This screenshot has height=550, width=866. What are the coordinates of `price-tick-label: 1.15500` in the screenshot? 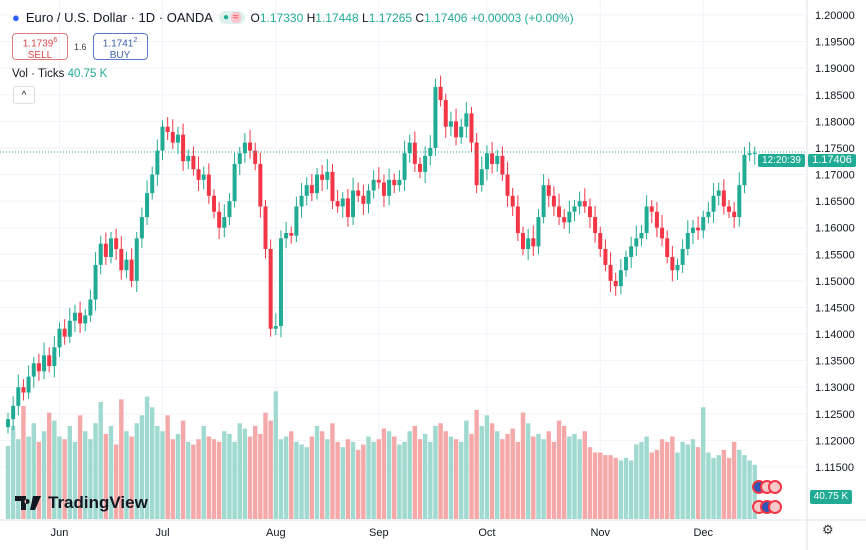 It's located at (835, 255).